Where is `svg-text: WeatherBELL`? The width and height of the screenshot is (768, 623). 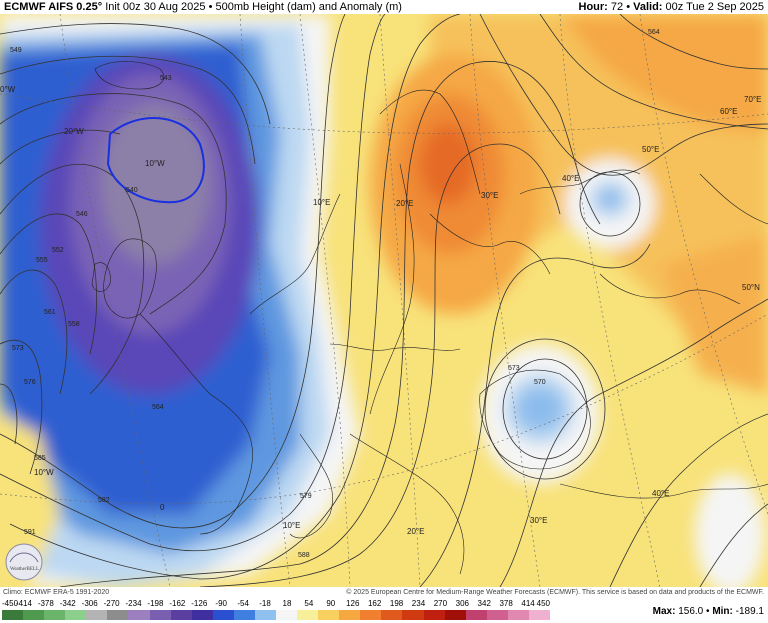
svg-text: WeatherBELL is located at coordinates (24, 569).